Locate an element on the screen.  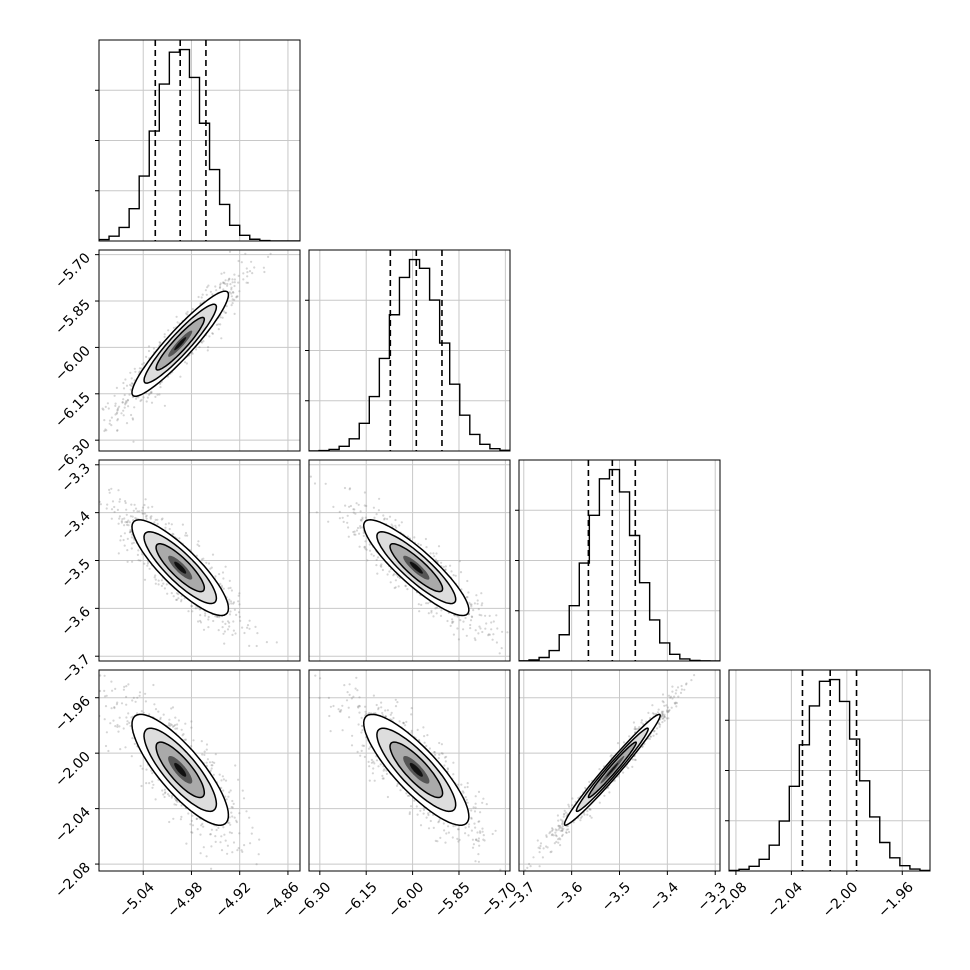
panel-frame is located at coordinates (199, 350).